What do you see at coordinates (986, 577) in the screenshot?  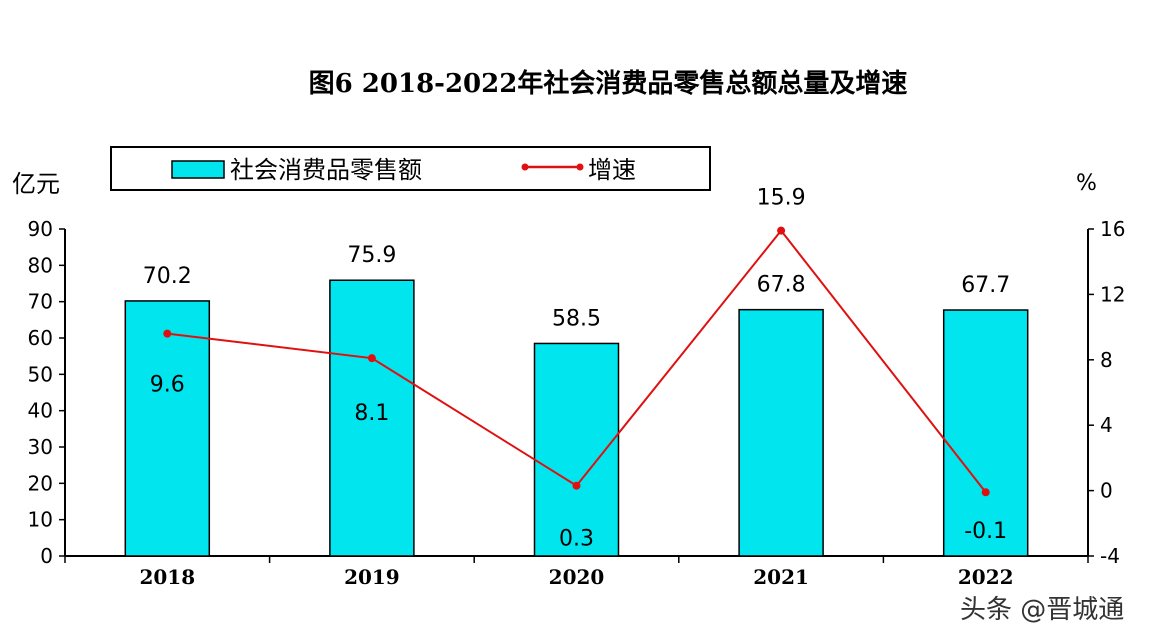 I see `x-tick-label: 2022` at bounding box center [986, 577].